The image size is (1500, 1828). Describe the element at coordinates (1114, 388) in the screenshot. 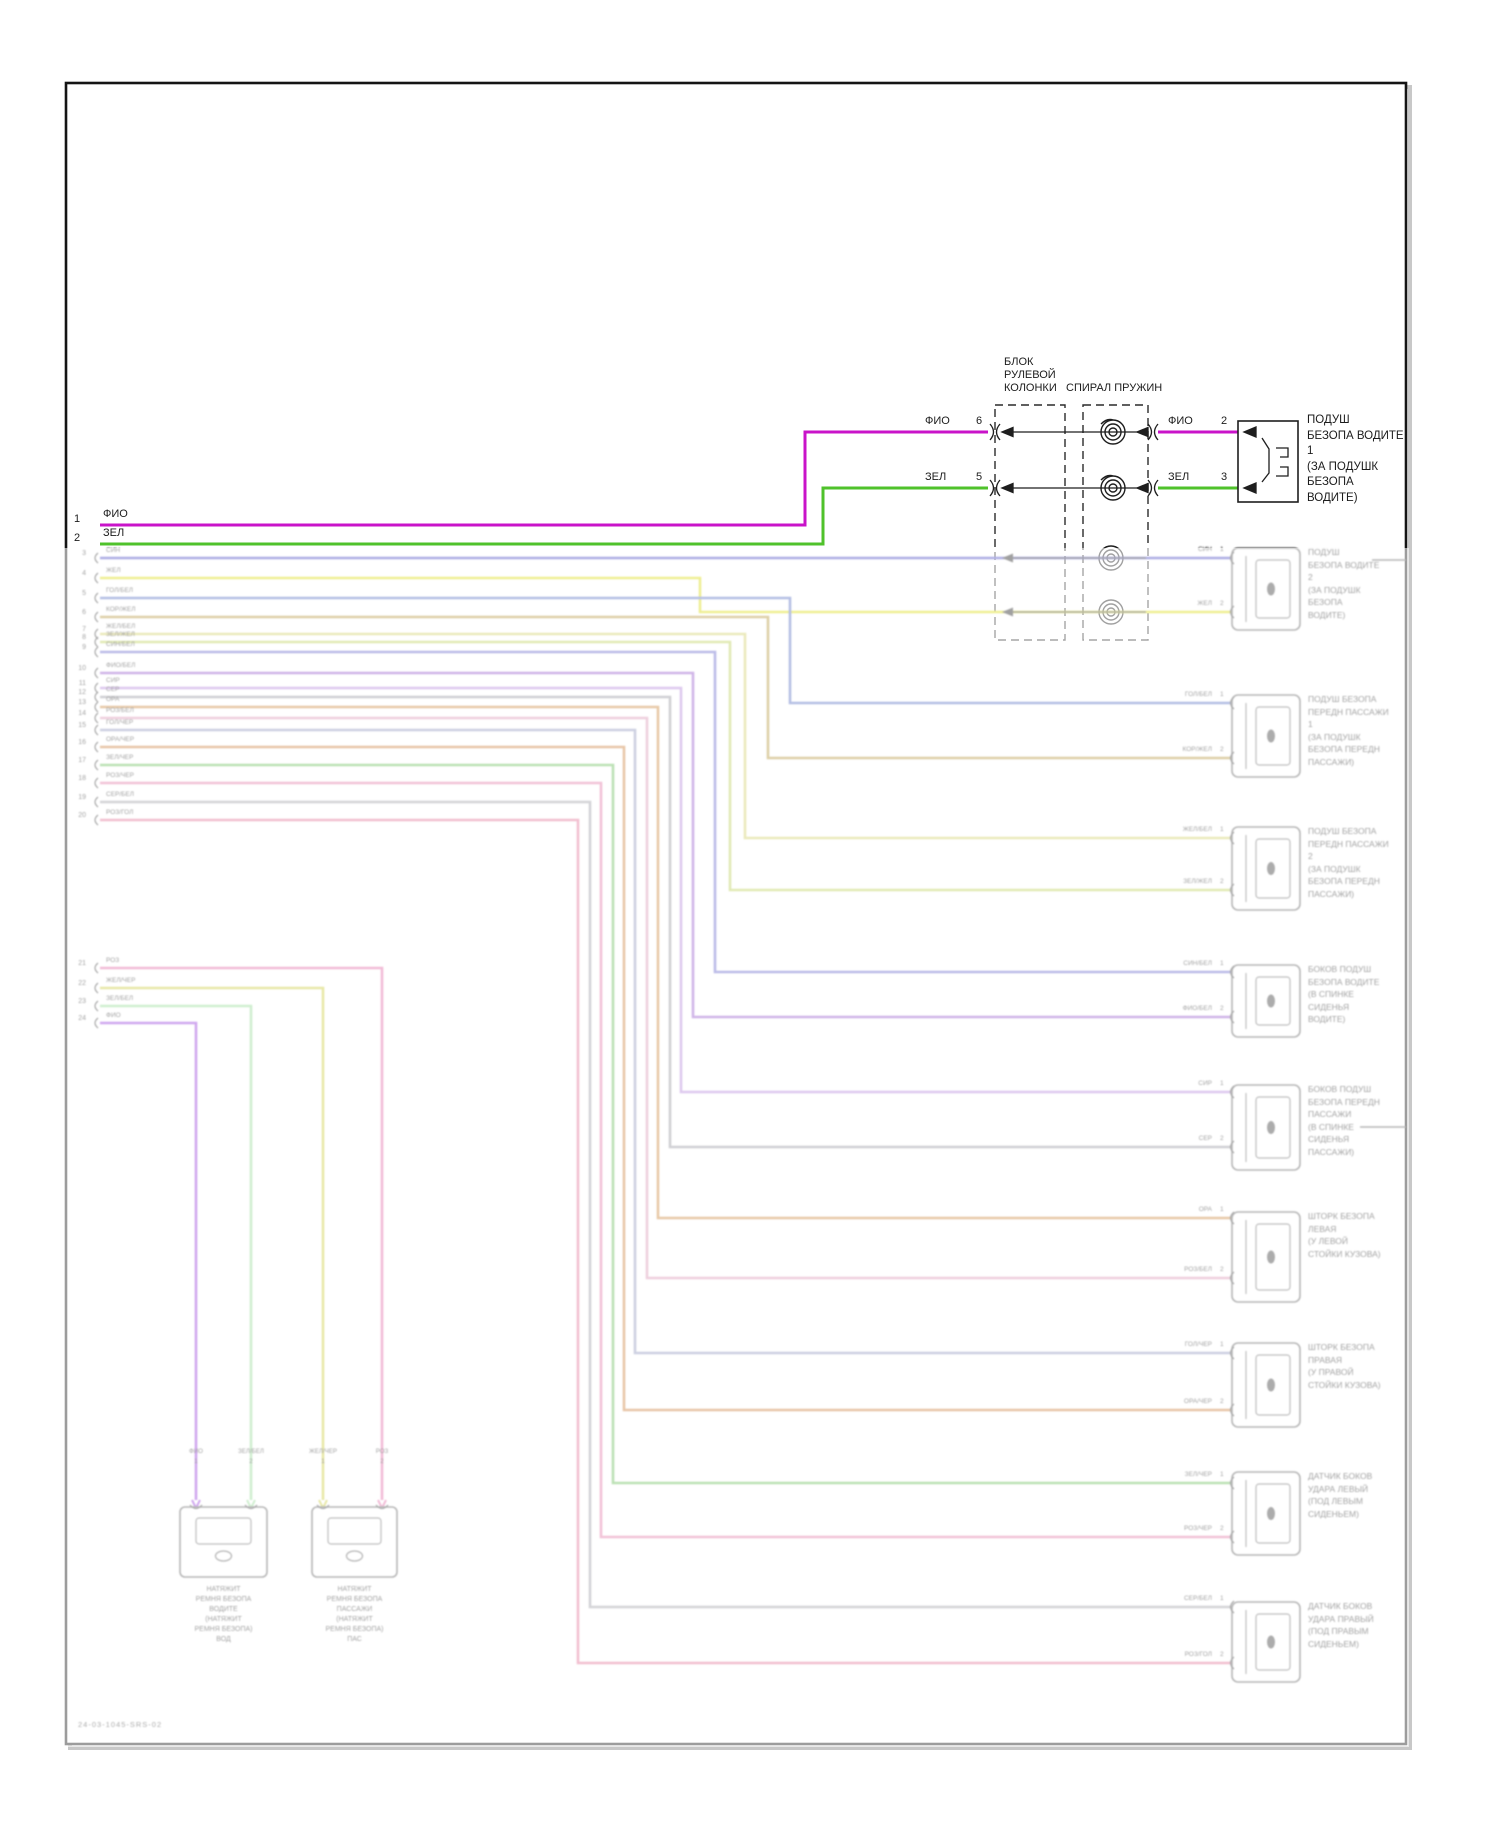

I see `spiral-spring-label: СПИРАЛ ПРУЖИН` at that location.